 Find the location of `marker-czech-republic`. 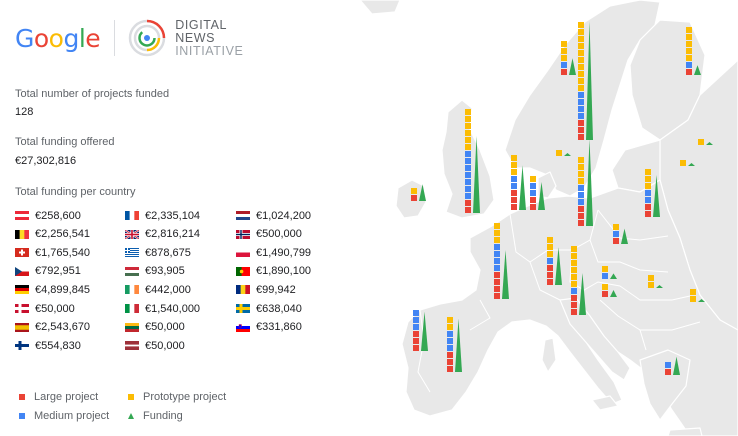

marker-czech-republic is located at coordinates (620, 234).